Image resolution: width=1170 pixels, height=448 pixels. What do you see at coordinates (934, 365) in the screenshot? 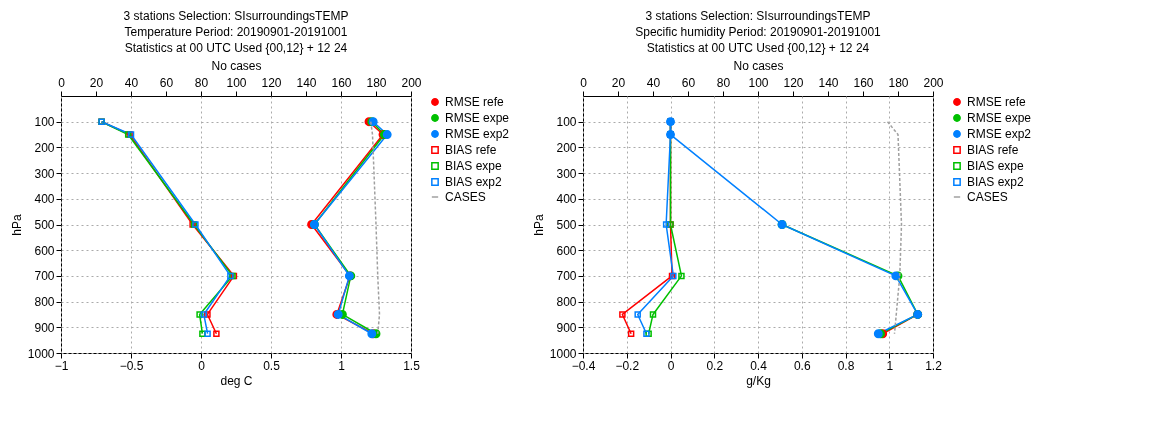
I see `x-tick-label: 1.2` at bounding box center [934, 365].